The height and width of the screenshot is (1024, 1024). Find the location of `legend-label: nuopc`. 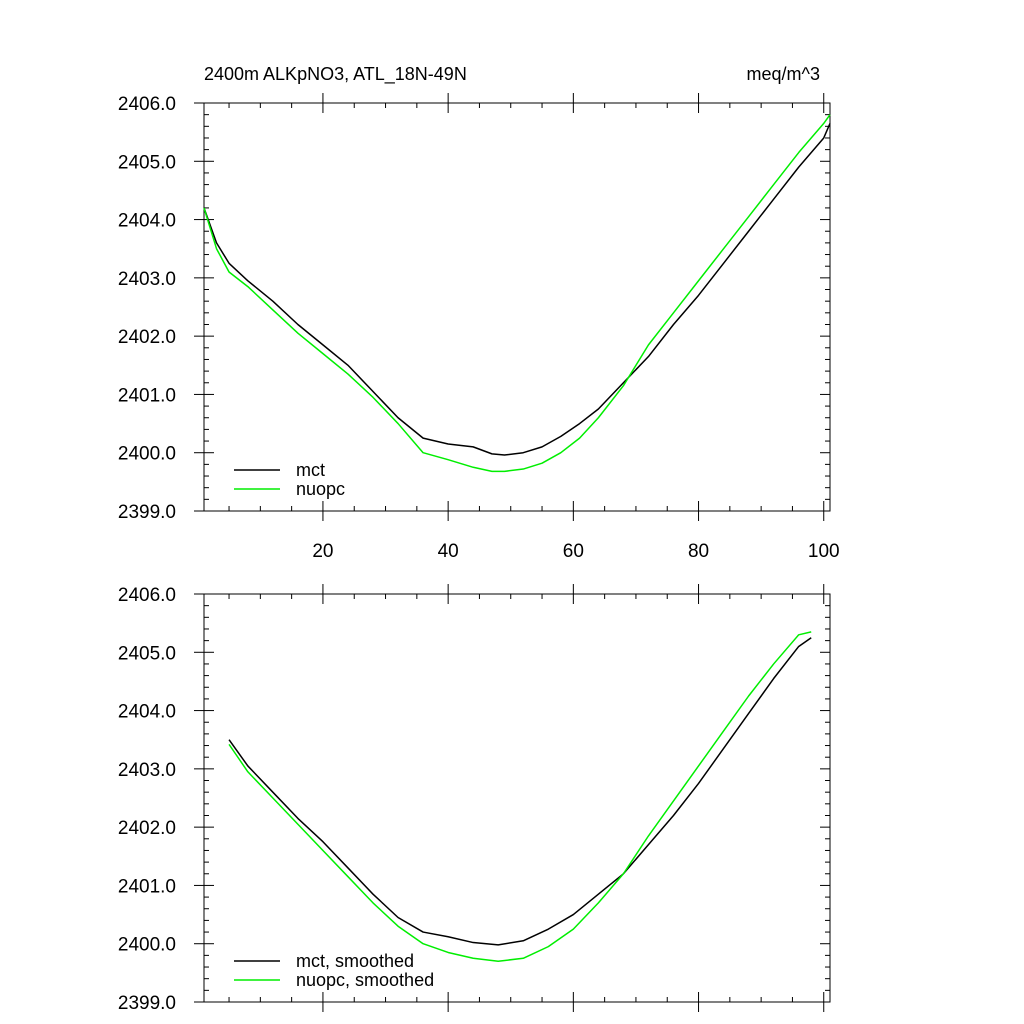

legend-label: nuopc is located at coordinates (320, 489).